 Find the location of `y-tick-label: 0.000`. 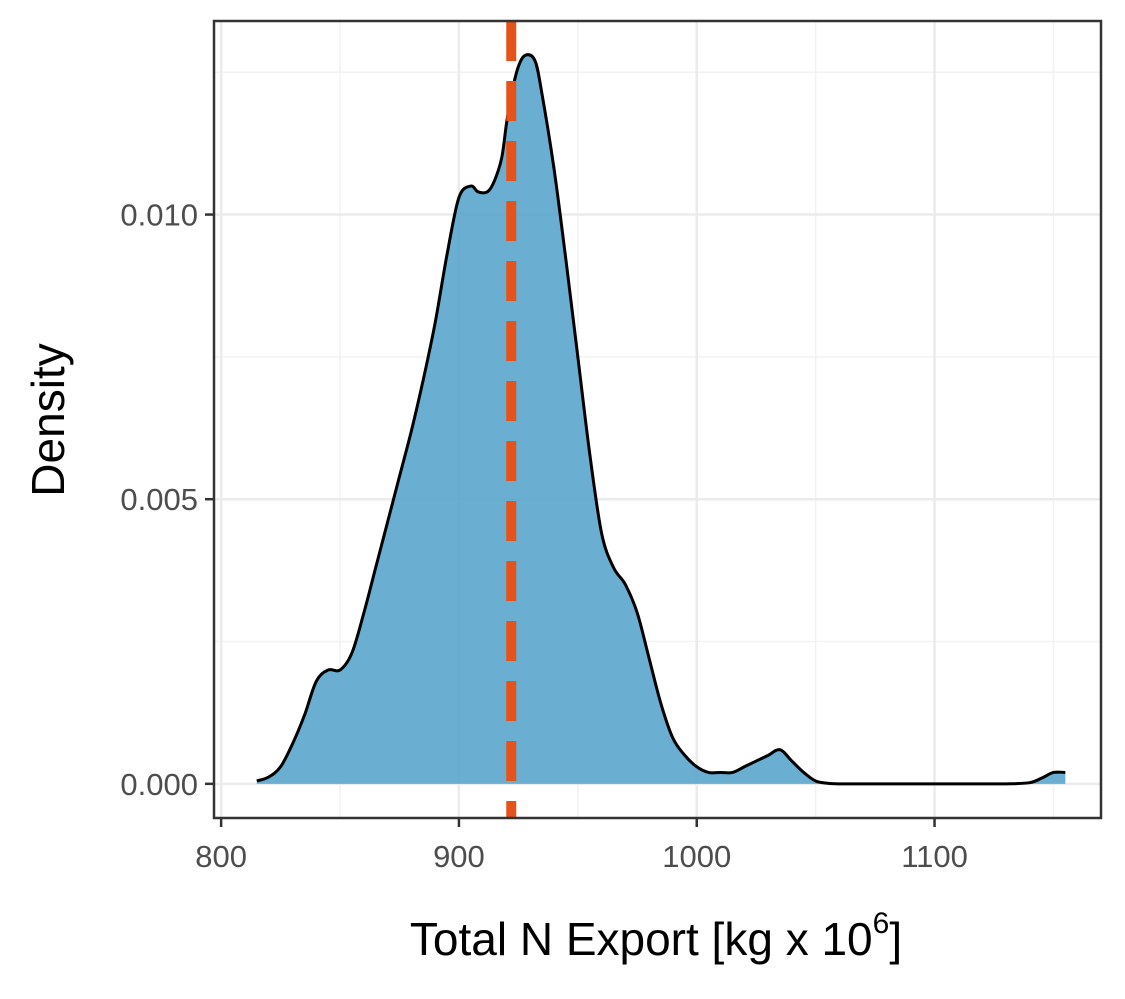

y-tick-label: 0.000 is located at coordinates (159, 784).